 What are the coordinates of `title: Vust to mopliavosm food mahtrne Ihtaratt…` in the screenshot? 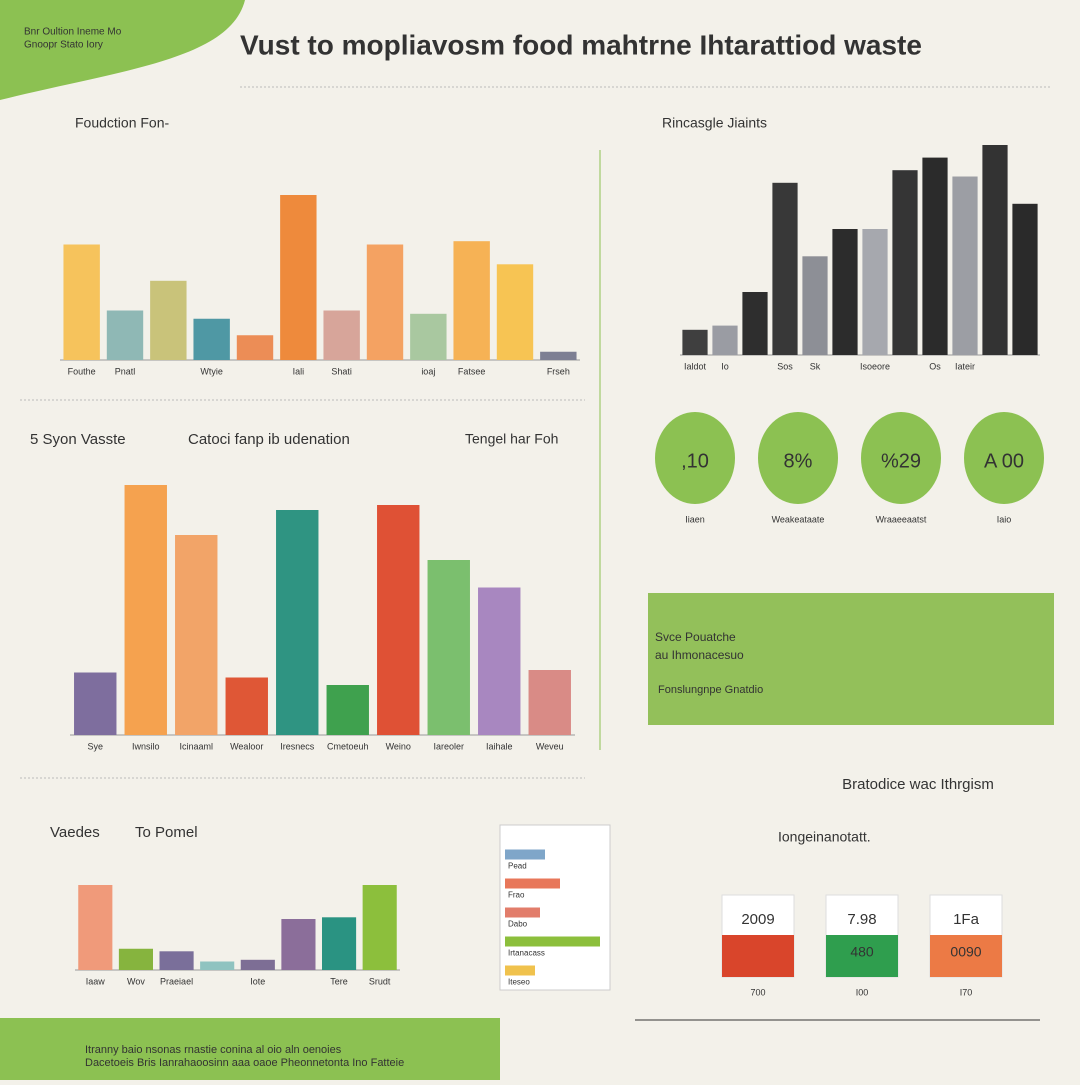 It's located at (581, 44).